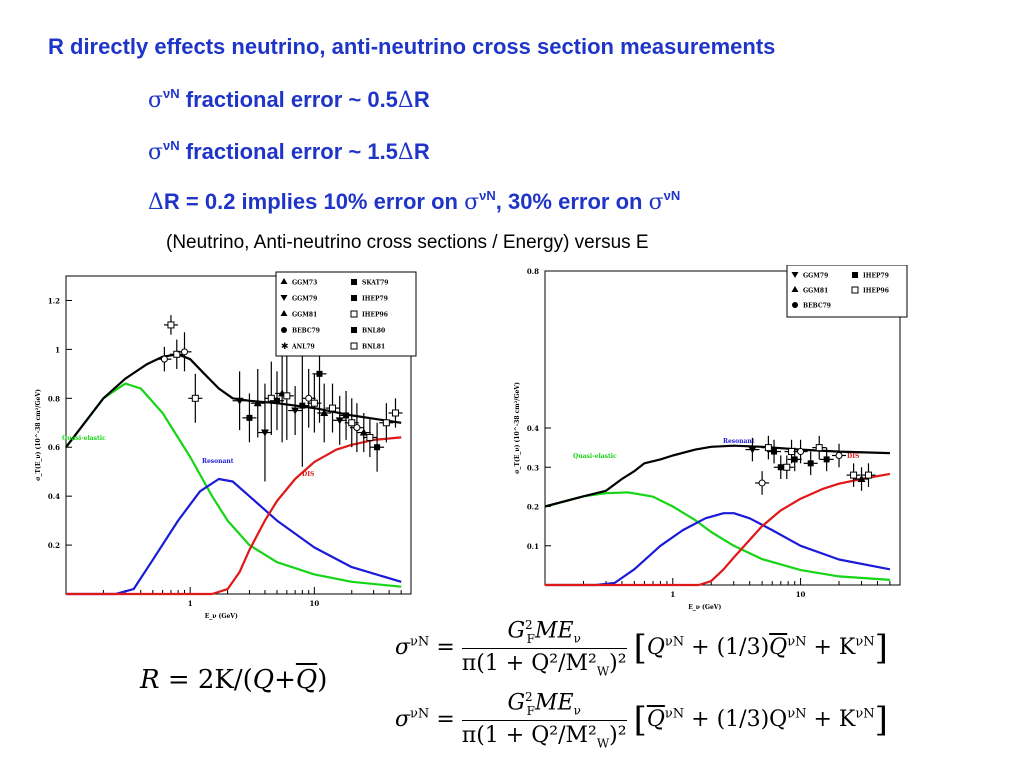  I want to click on legend-item: IHEP96, so click(369, 314).